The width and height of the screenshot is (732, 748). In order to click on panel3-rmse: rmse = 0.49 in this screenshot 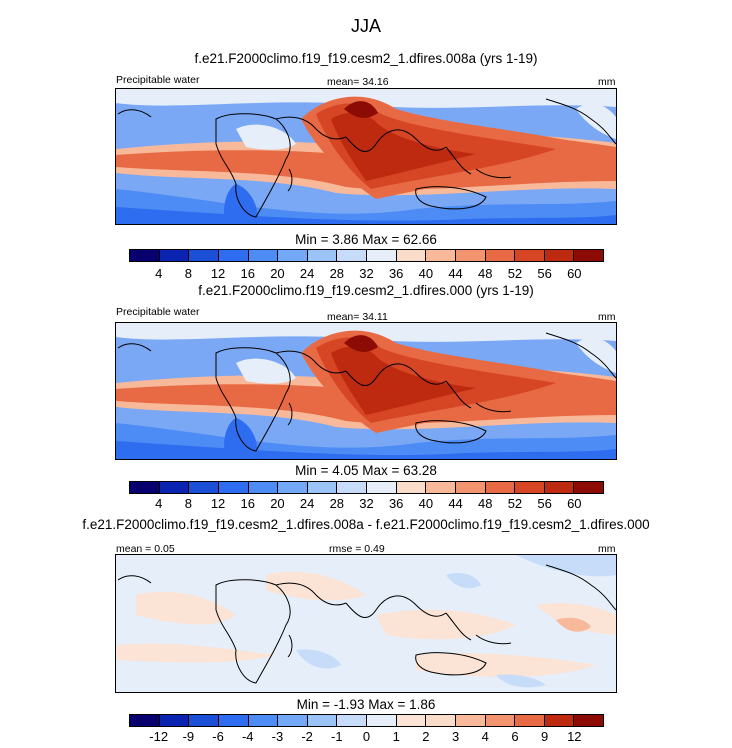, I will do `click(357, 549)`.